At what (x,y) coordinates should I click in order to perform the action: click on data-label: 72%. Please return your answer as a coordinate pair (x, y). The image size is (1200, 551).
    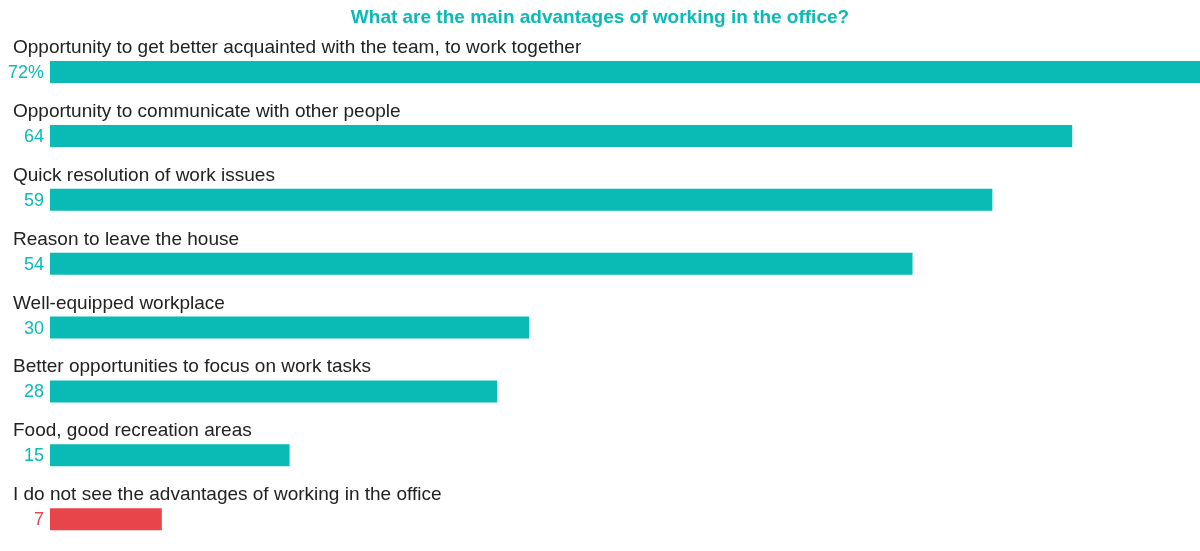
    Looking at the image, I should click on (25, 72).